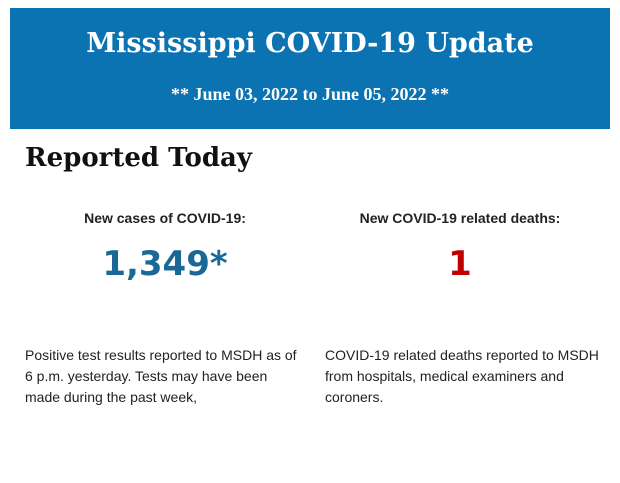  What do you see at coordinates (165, 264) in the screenshot?
I see `new-cases-value: 1,349*` at bounding box center [165, 264].